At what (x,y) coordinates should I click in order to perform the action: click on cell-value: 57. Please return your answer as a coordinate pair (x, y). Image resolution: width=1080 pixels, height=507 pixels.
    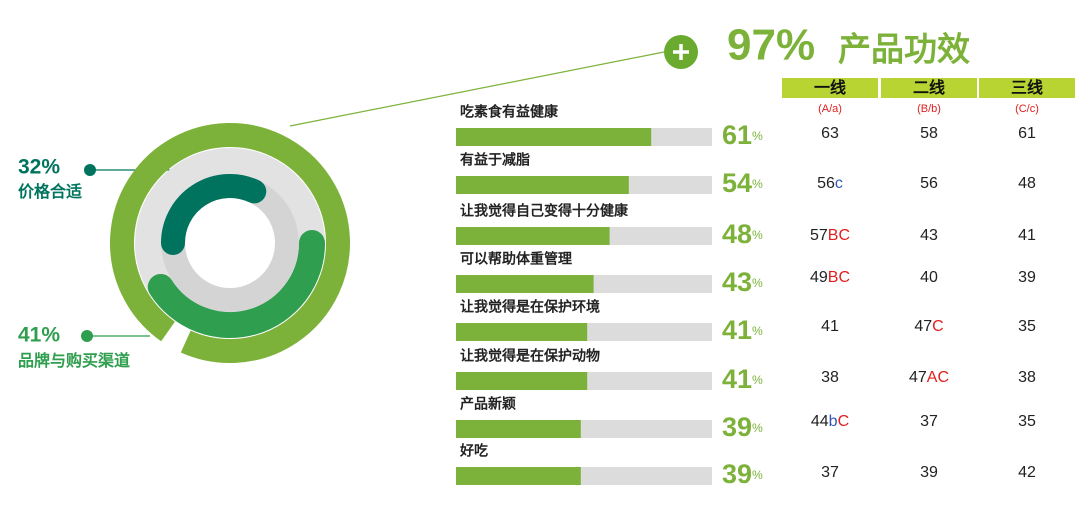
    Looking at the image, I should click on (819, 235).